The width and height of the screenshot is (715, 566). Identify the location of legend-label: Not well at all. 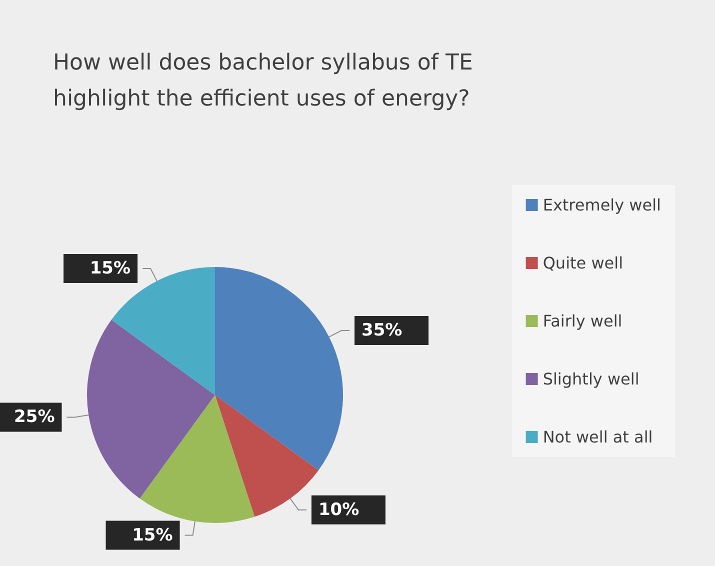
(597, 437).